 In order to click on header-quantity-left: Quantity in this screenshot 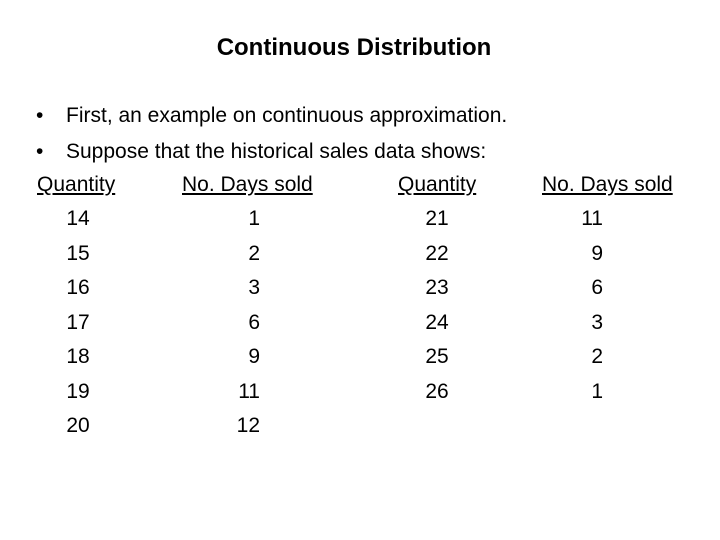, I will do `click(76, 184)`.